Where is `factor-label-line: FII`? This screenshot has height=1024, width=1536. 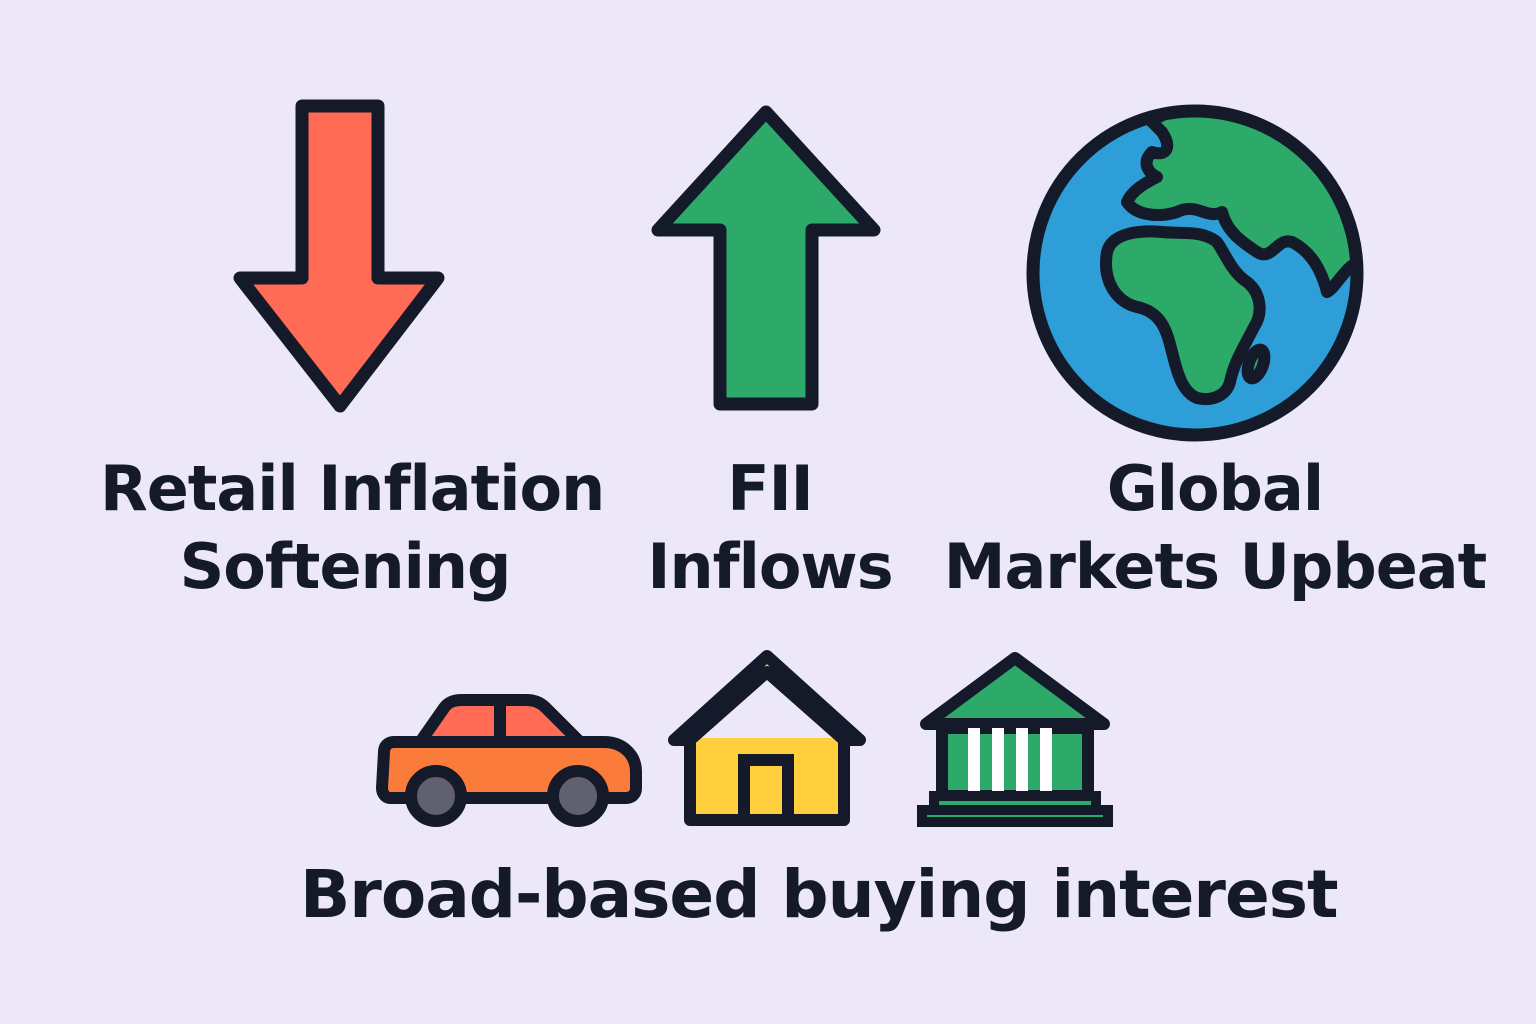
factor-label-line: FII is located at coordinates (770, 488).